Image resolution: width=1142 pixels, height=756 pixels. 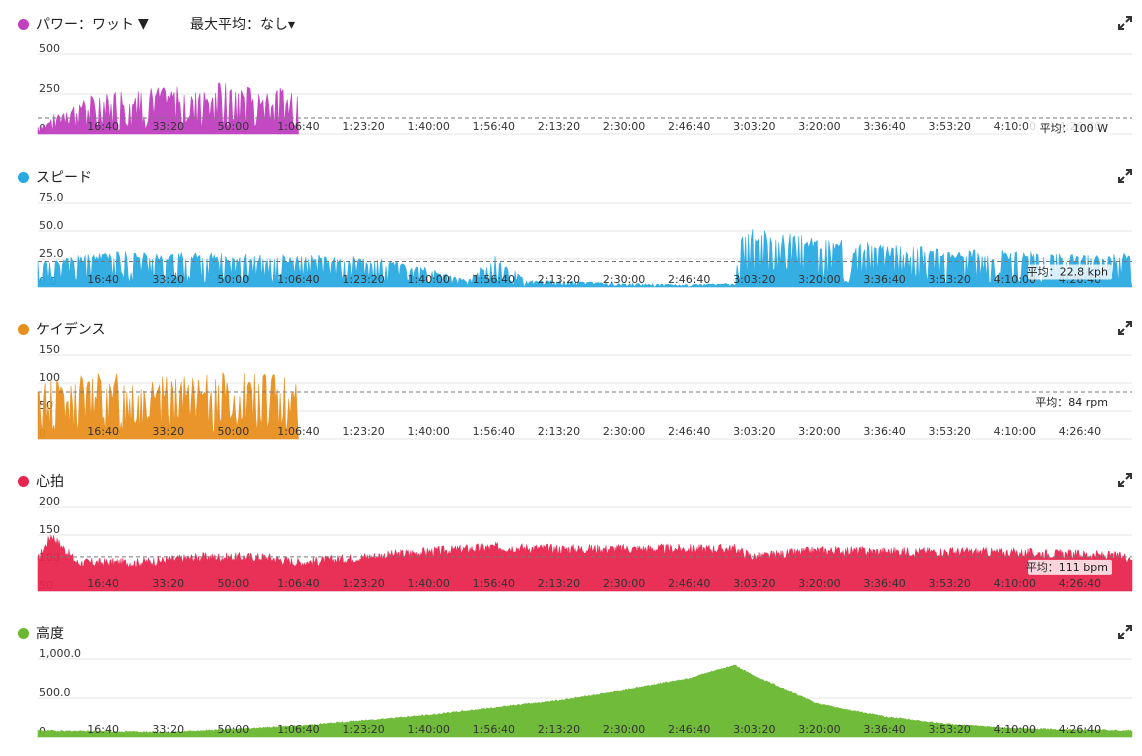 What do you see at coordinates (1070, 128) in the screenshot?
I see `power-average-label-bg` at bounding box center [1070, 128].